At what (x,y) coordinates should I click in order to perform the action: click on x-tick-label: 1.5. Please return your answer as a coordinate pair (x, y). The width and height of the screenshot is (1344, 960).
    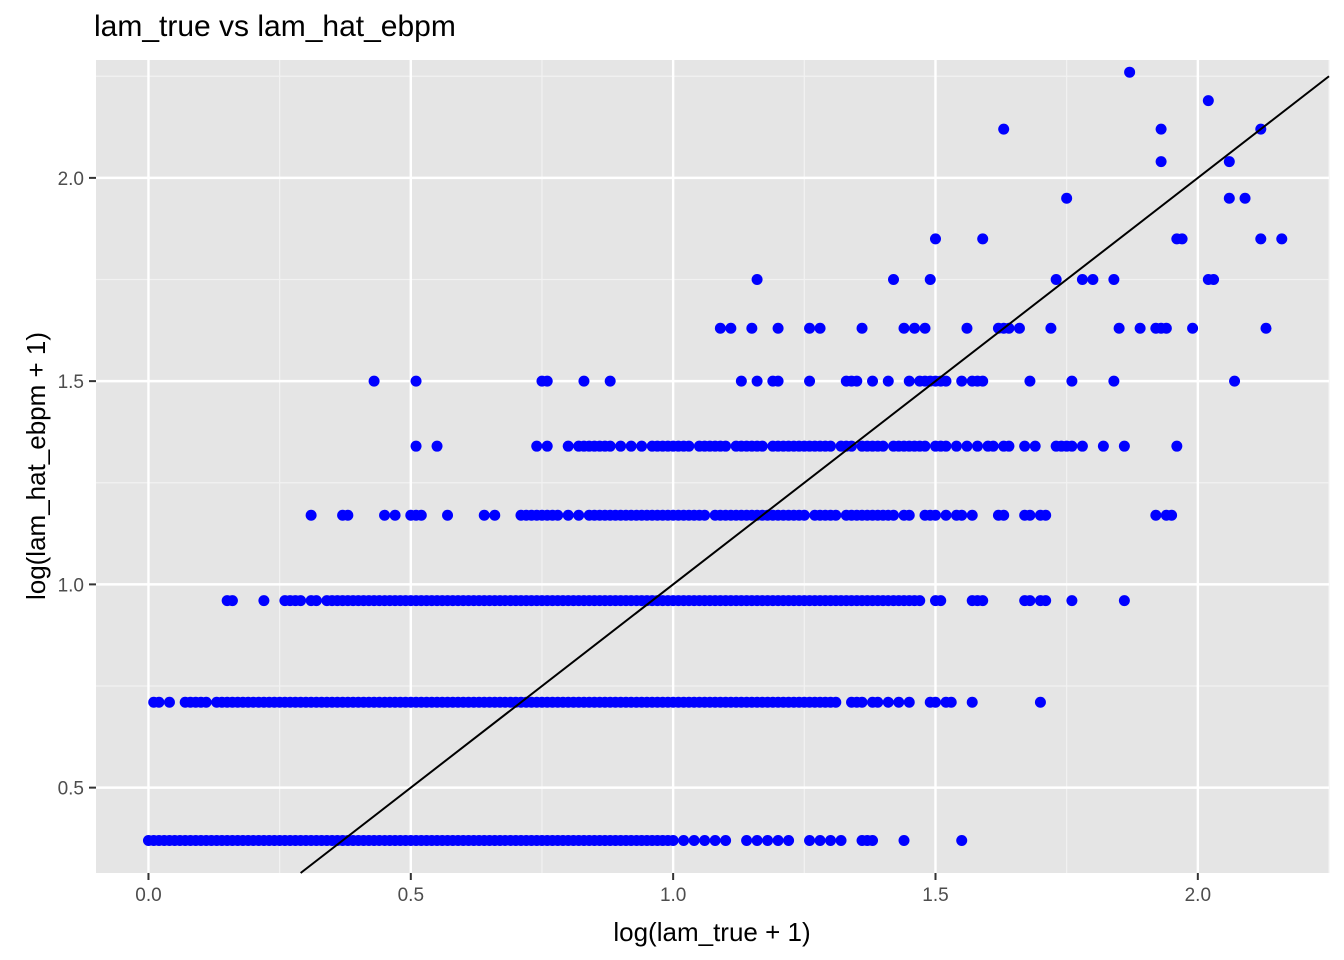
    Looking at the image, I should click on (935, 895).